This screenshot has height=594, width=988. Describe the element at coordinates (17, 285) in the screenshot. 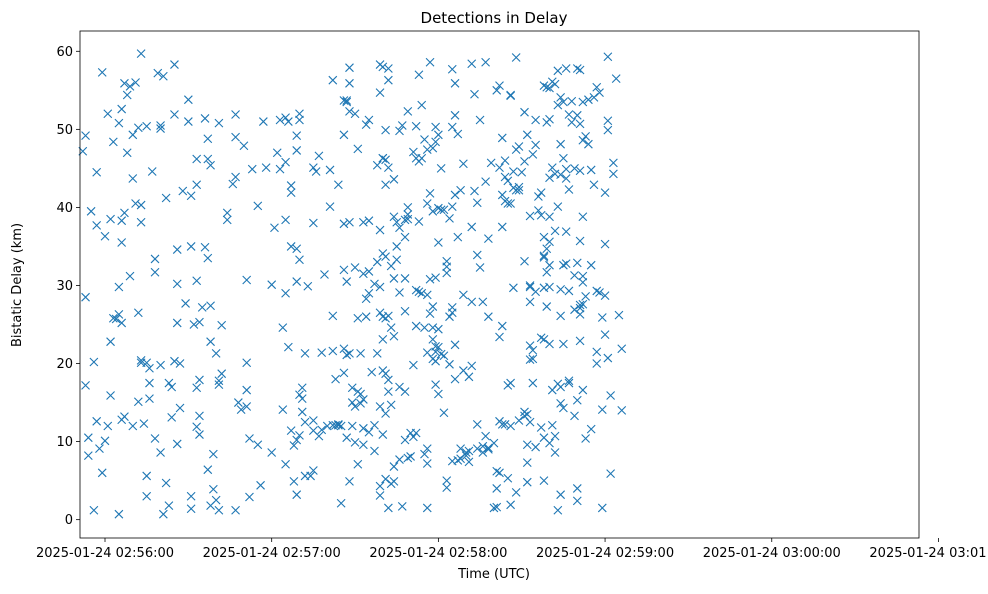

I see `y-axis-label: Bistatic Delay (km)` at that location.